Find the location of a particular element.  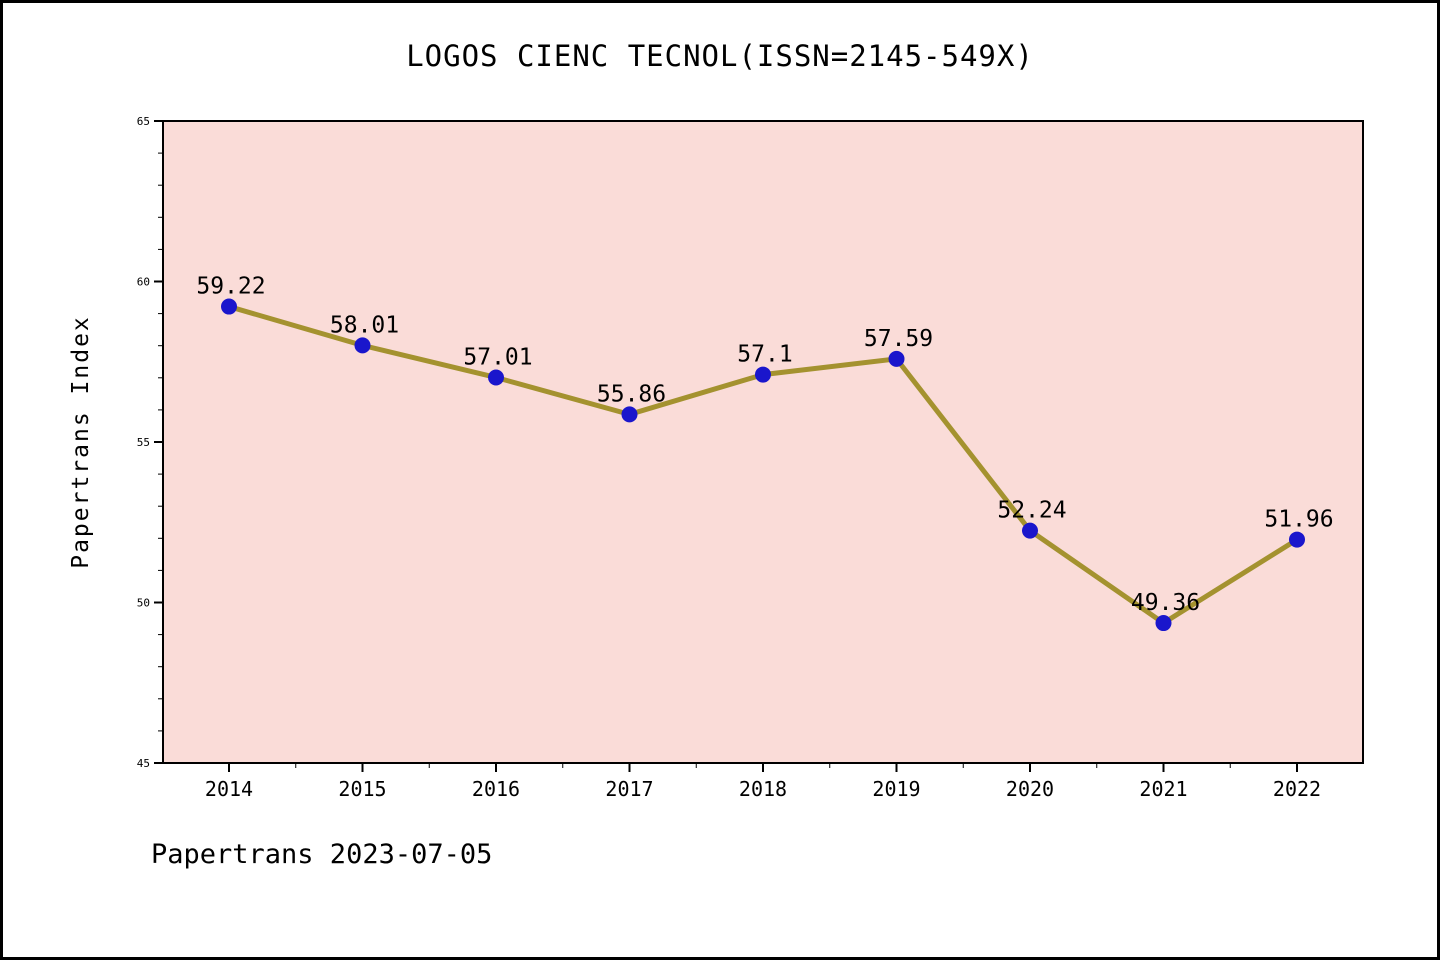

y-tick-label: 45 is located at coordinates (143, 763).